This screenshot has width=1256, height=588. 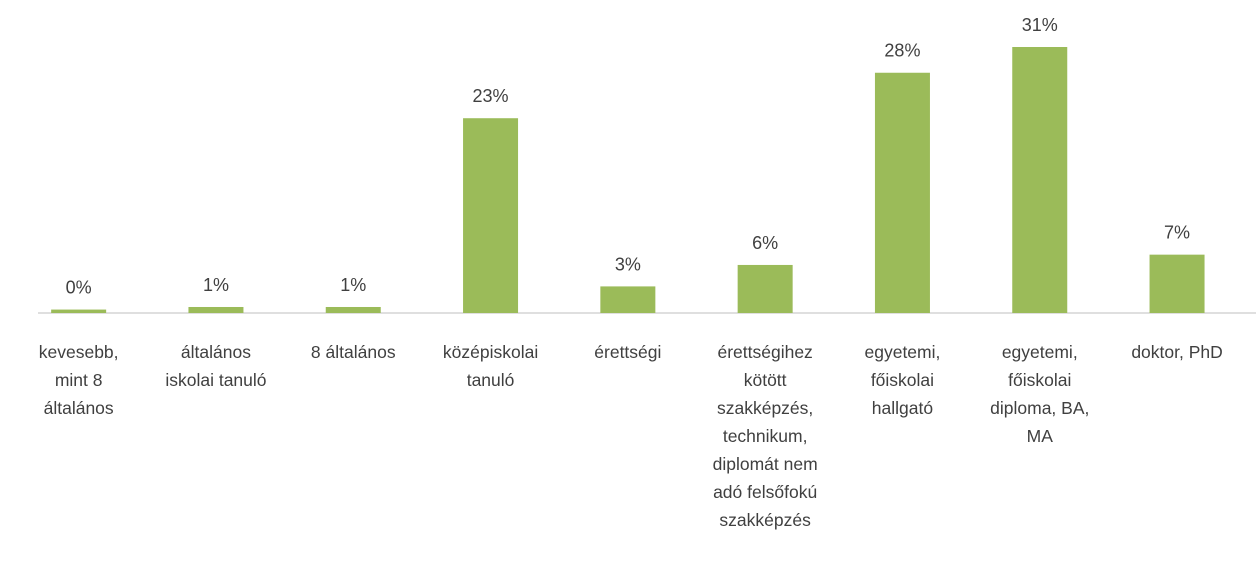 What do you see at coordinates (628, 264) in the screenshot?
I see `data-label: 3%` at bounding box center [628, 264].